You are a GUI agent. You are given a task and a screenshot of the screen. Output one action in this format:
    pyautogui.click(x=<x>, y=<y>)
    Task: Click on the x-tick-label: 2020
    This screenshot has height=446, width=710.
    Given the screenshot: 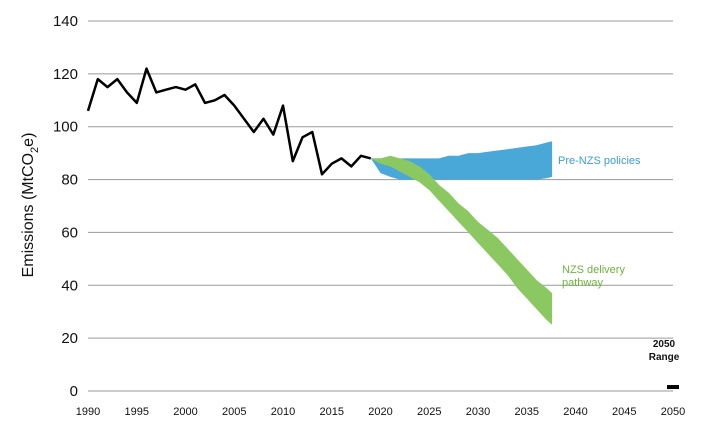 What is the action you would take?
    pyautogui.click(x=380, y=412)
    